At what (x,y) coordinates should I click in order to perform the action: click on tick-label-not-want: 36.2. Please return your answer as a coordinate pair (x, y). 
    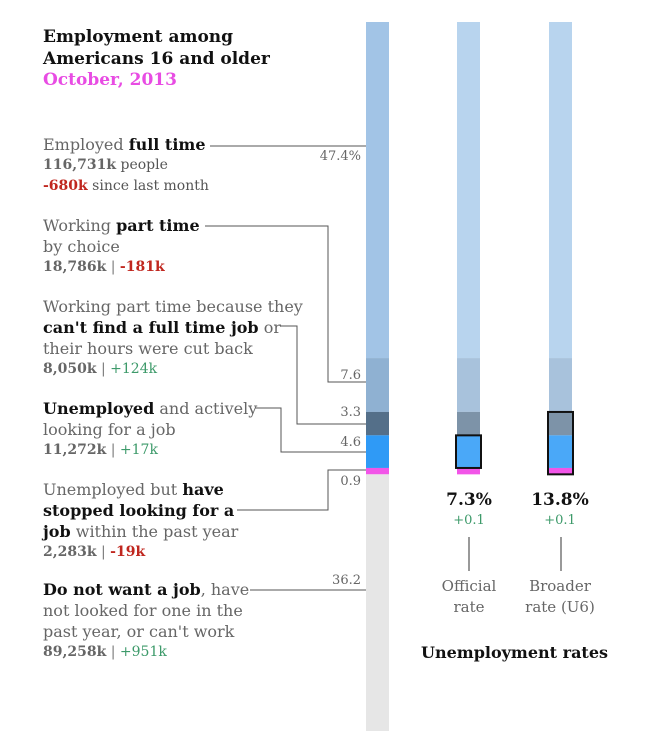
    Looking at the image, I should click on (346, 580).